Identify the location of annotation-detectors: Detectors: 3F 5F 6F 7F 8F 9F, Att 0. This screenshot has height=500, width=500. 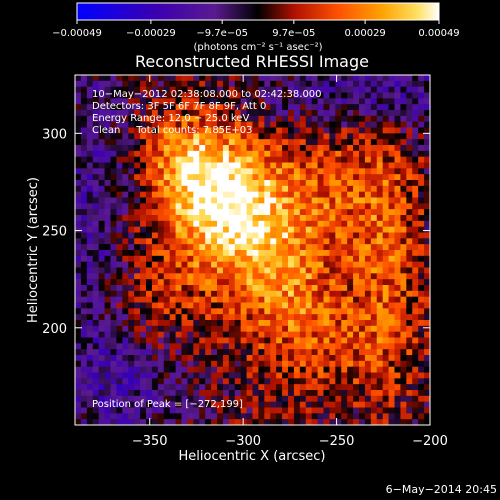
(179, 106).